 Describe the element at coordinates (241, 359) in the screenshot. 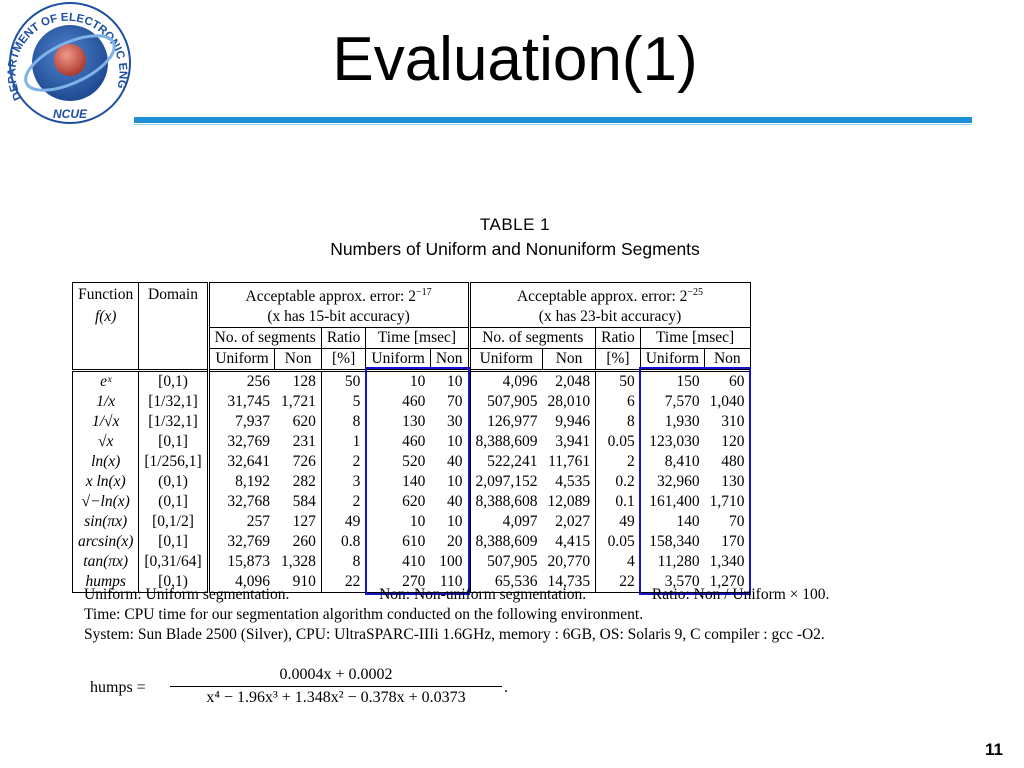

I see `header-a-seg-uniform: Uniform` at that location.